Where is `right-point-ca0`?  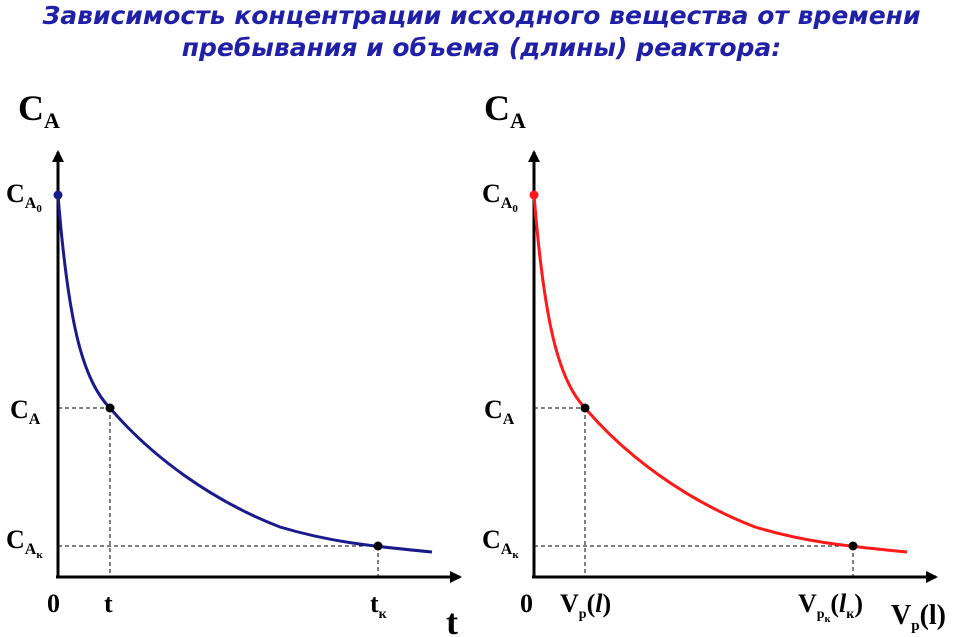 right-point-ca0 is located at coordinates (534, 195).